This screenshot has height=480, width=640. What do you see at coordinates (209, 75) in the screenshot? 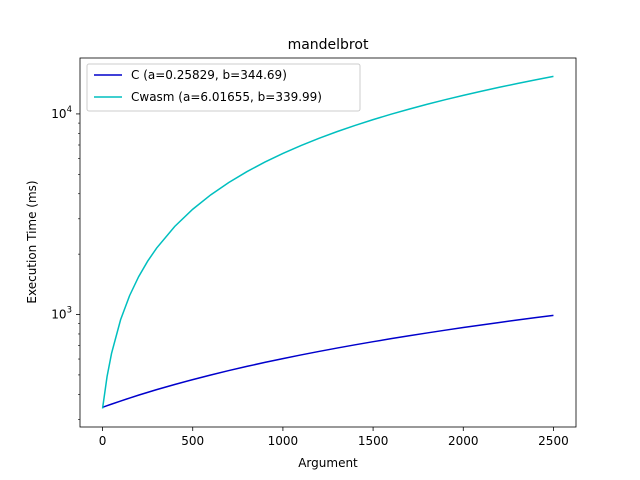
I see `legend-label-c: C (a=0.25829, b=344.69)` at bounding box center [209, 75].